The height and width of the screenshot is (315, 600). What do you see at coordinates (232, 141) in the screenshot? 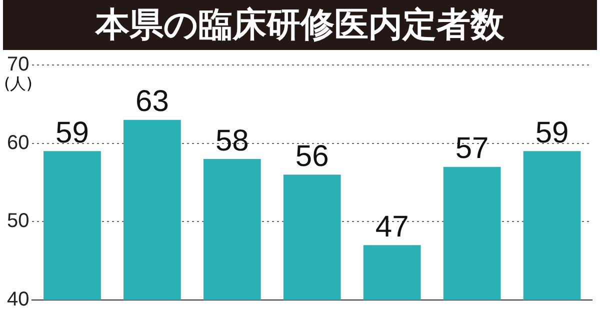
I see `data-label: 58` at bounding box center [232, 141].